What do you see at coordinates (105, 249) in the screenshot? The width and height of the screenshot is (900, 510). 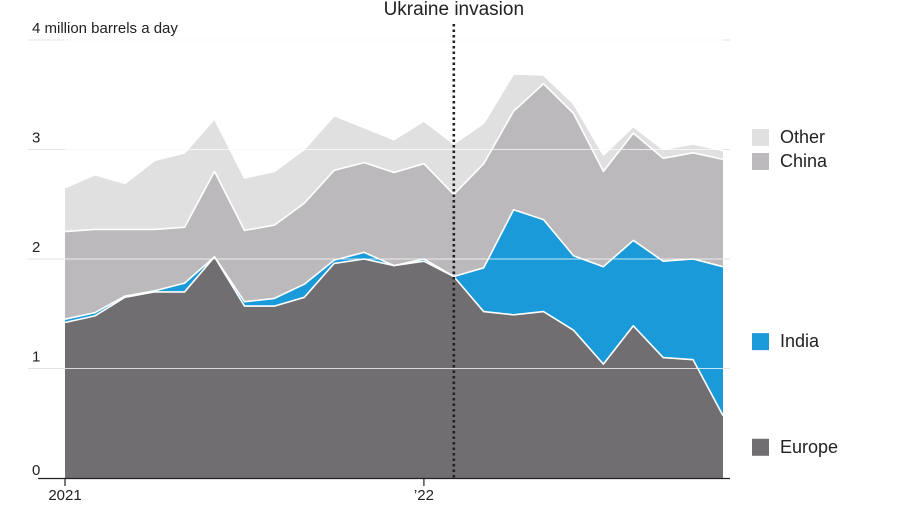 I see `y-tick-labels: 0 1 2 3 4 million barrels a day` at bounding box center [105, 249].